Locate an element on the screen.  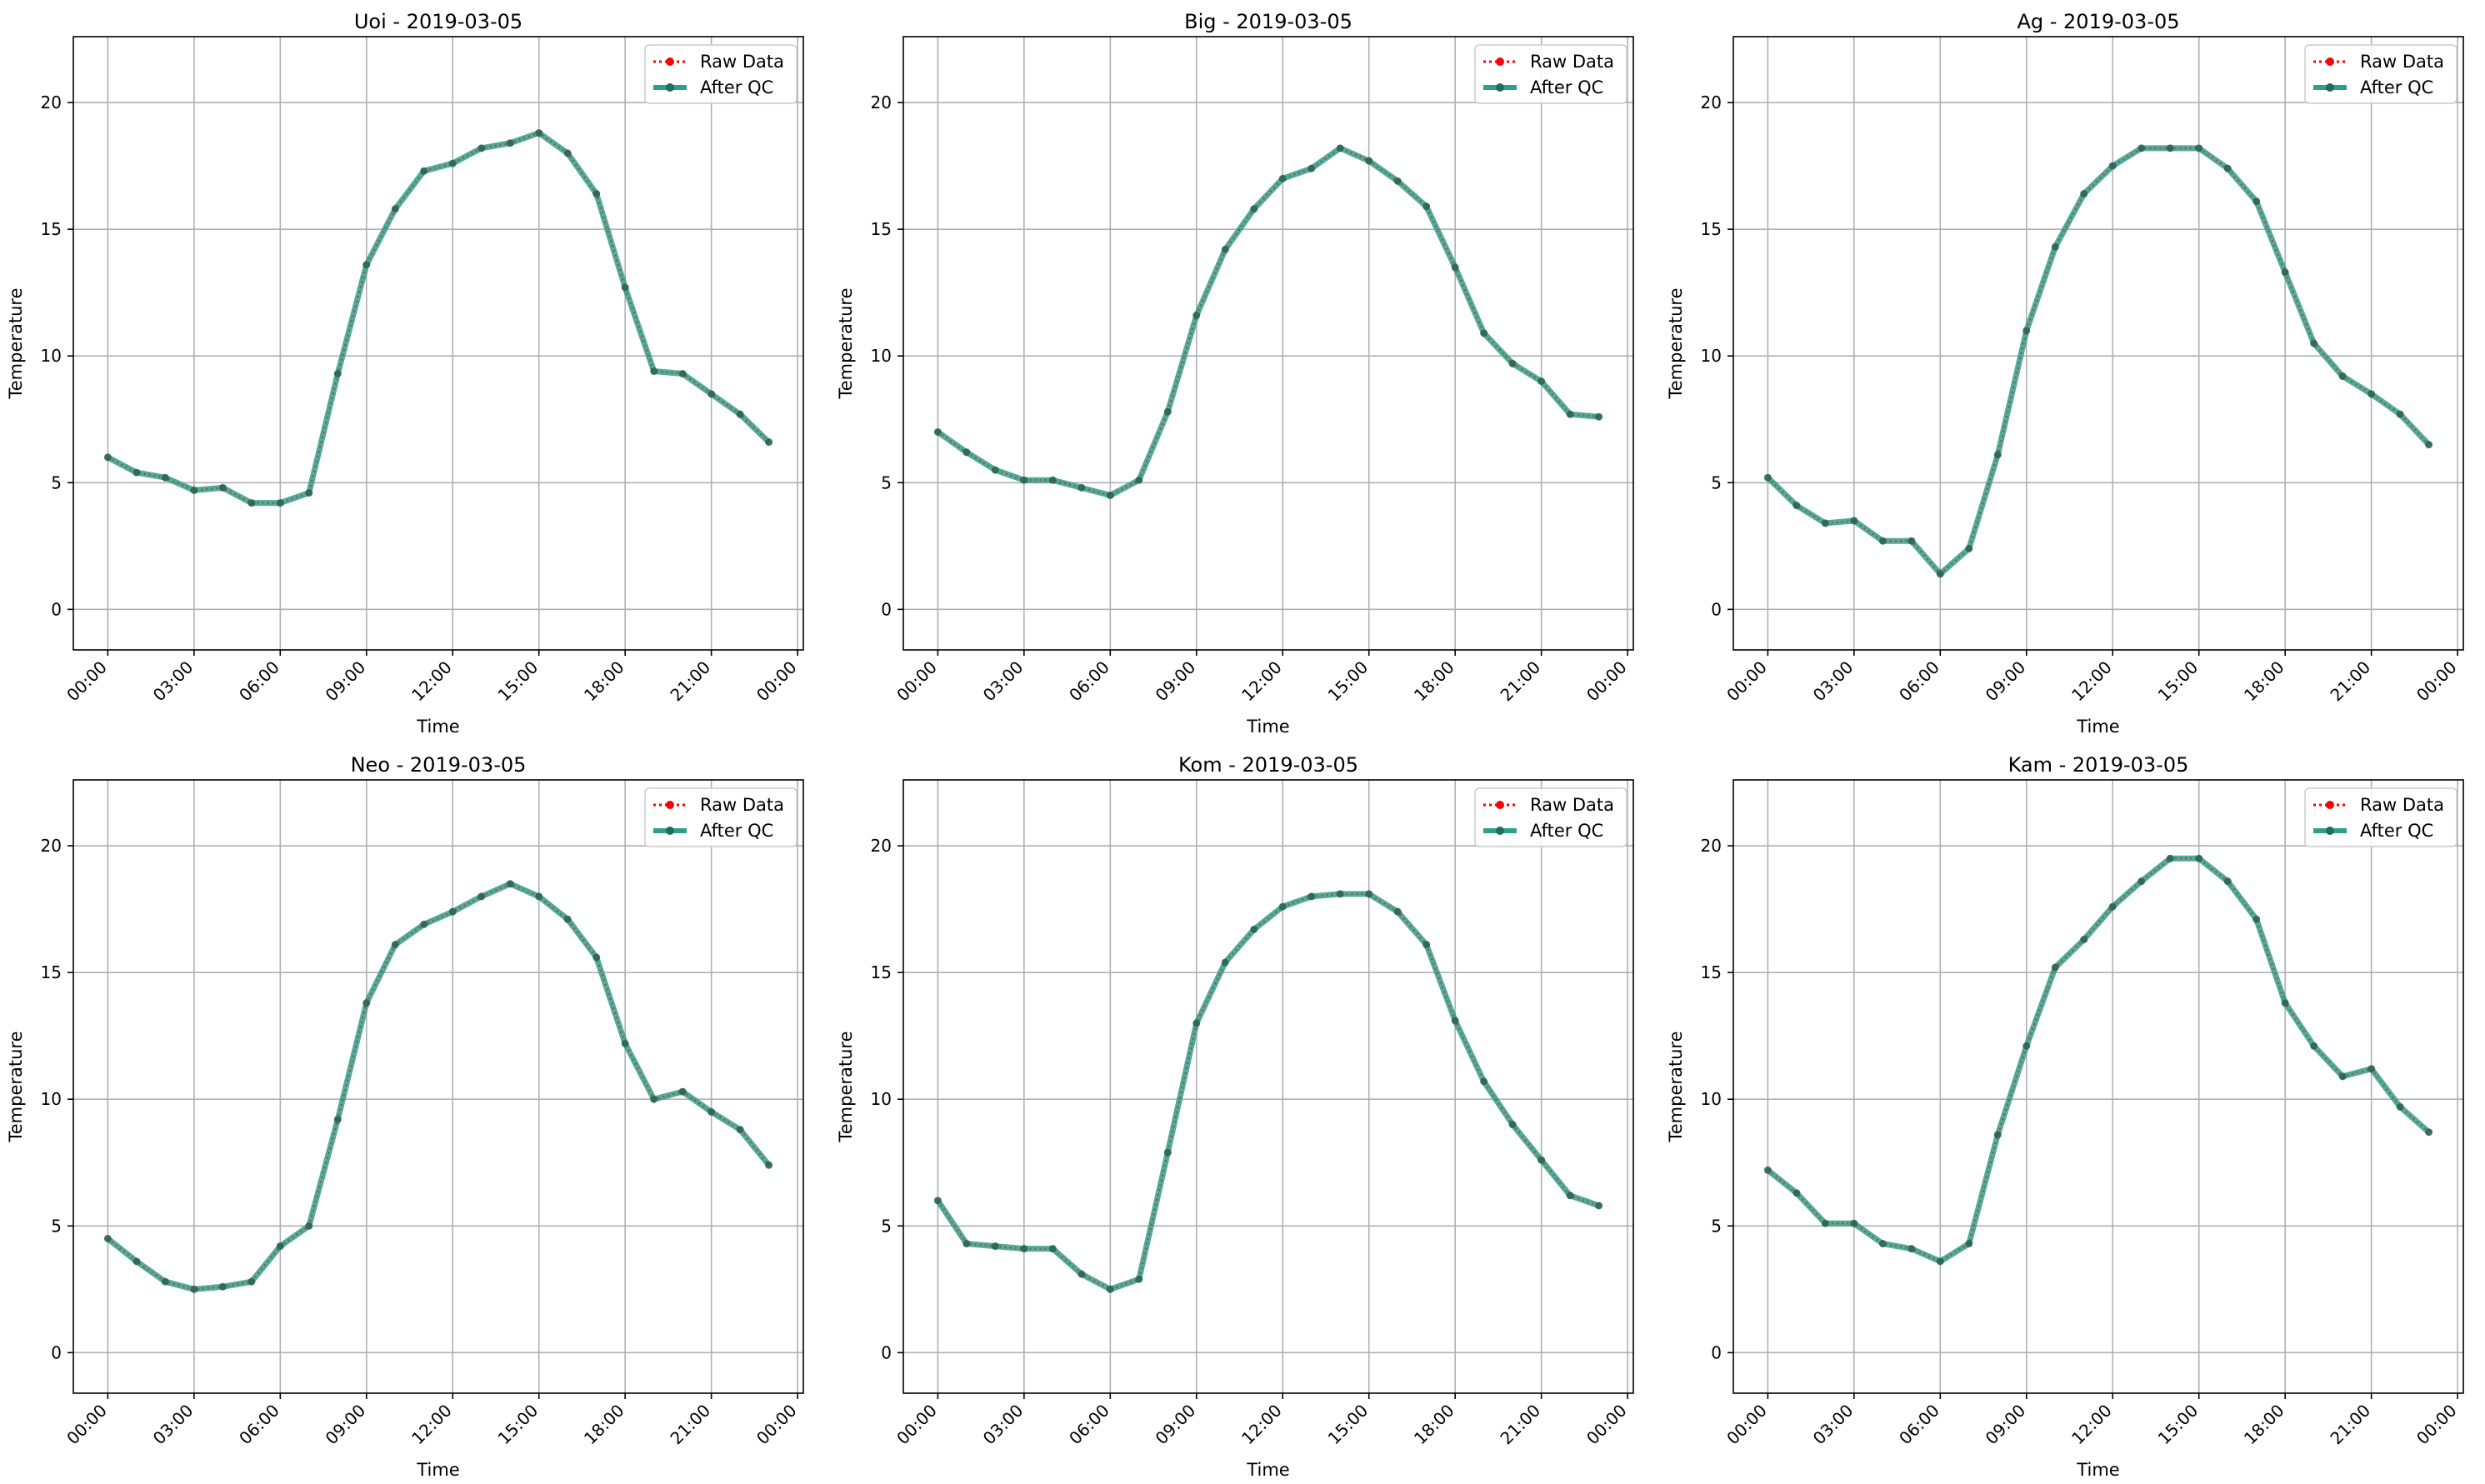
subplot-title: Ag - 2019-03-05 is located at coordinates (2098, 21).